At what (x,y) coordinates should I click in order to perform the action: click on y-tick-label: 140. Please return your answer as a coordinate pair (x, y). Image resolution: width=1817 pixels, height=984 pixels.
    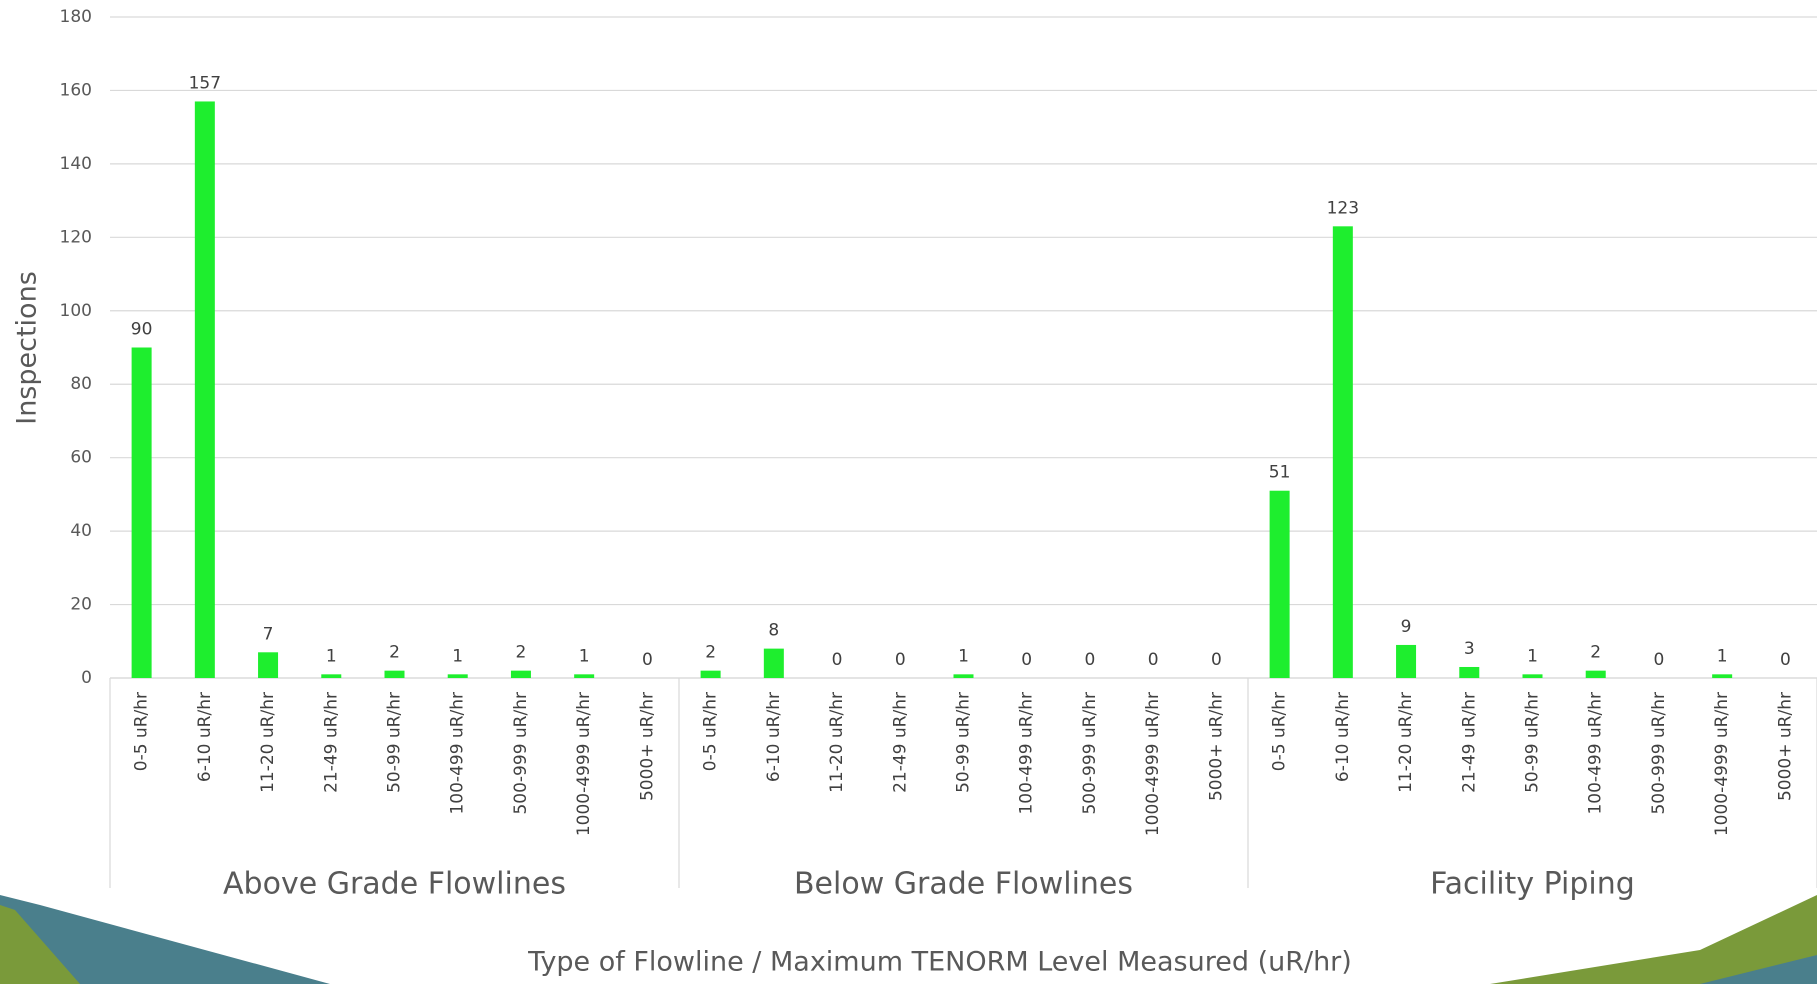
    Looking at the image, I should click on (76, 164).